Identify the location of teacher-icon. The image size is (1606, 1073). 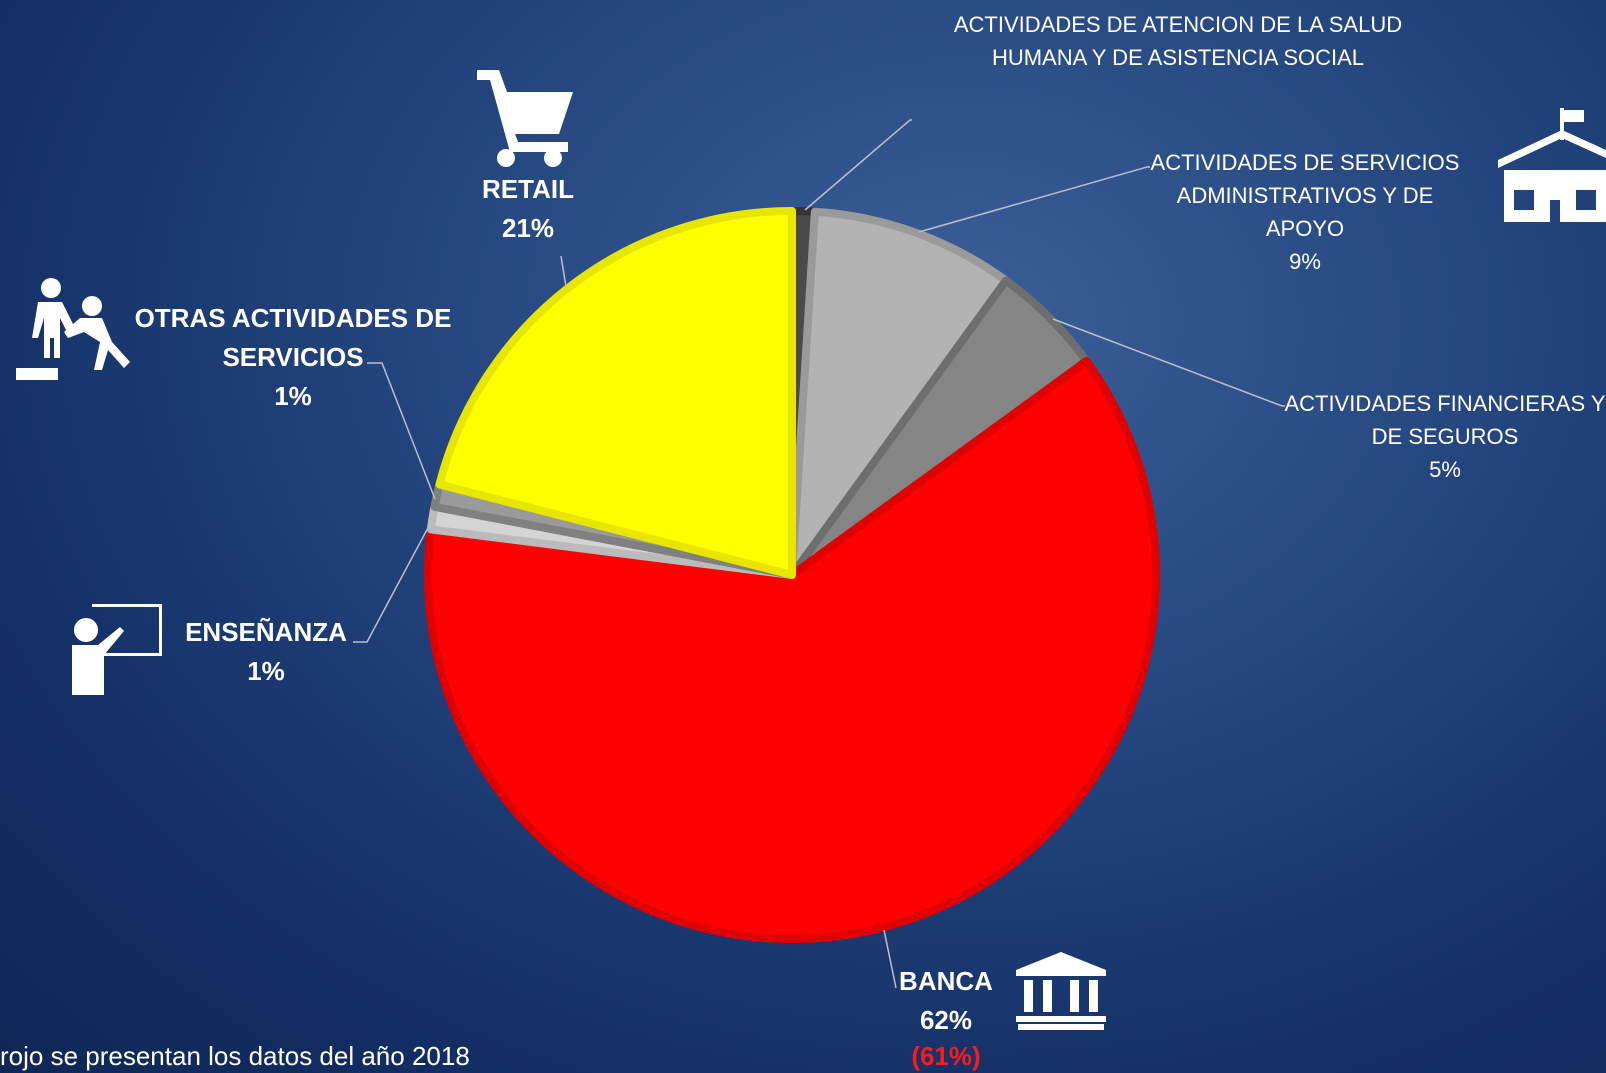
(117, 649).